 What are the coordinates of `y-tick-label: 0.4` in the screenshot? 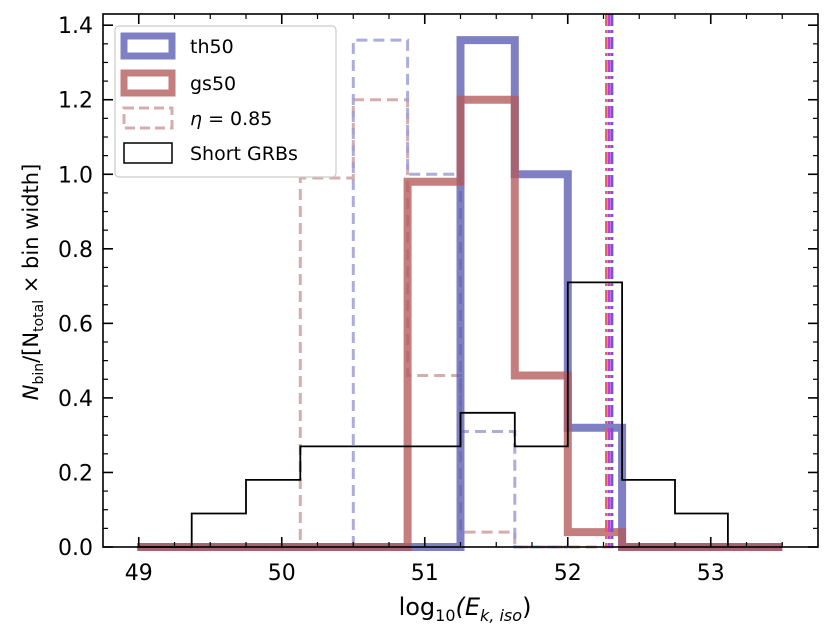 It's located at (75, 399).